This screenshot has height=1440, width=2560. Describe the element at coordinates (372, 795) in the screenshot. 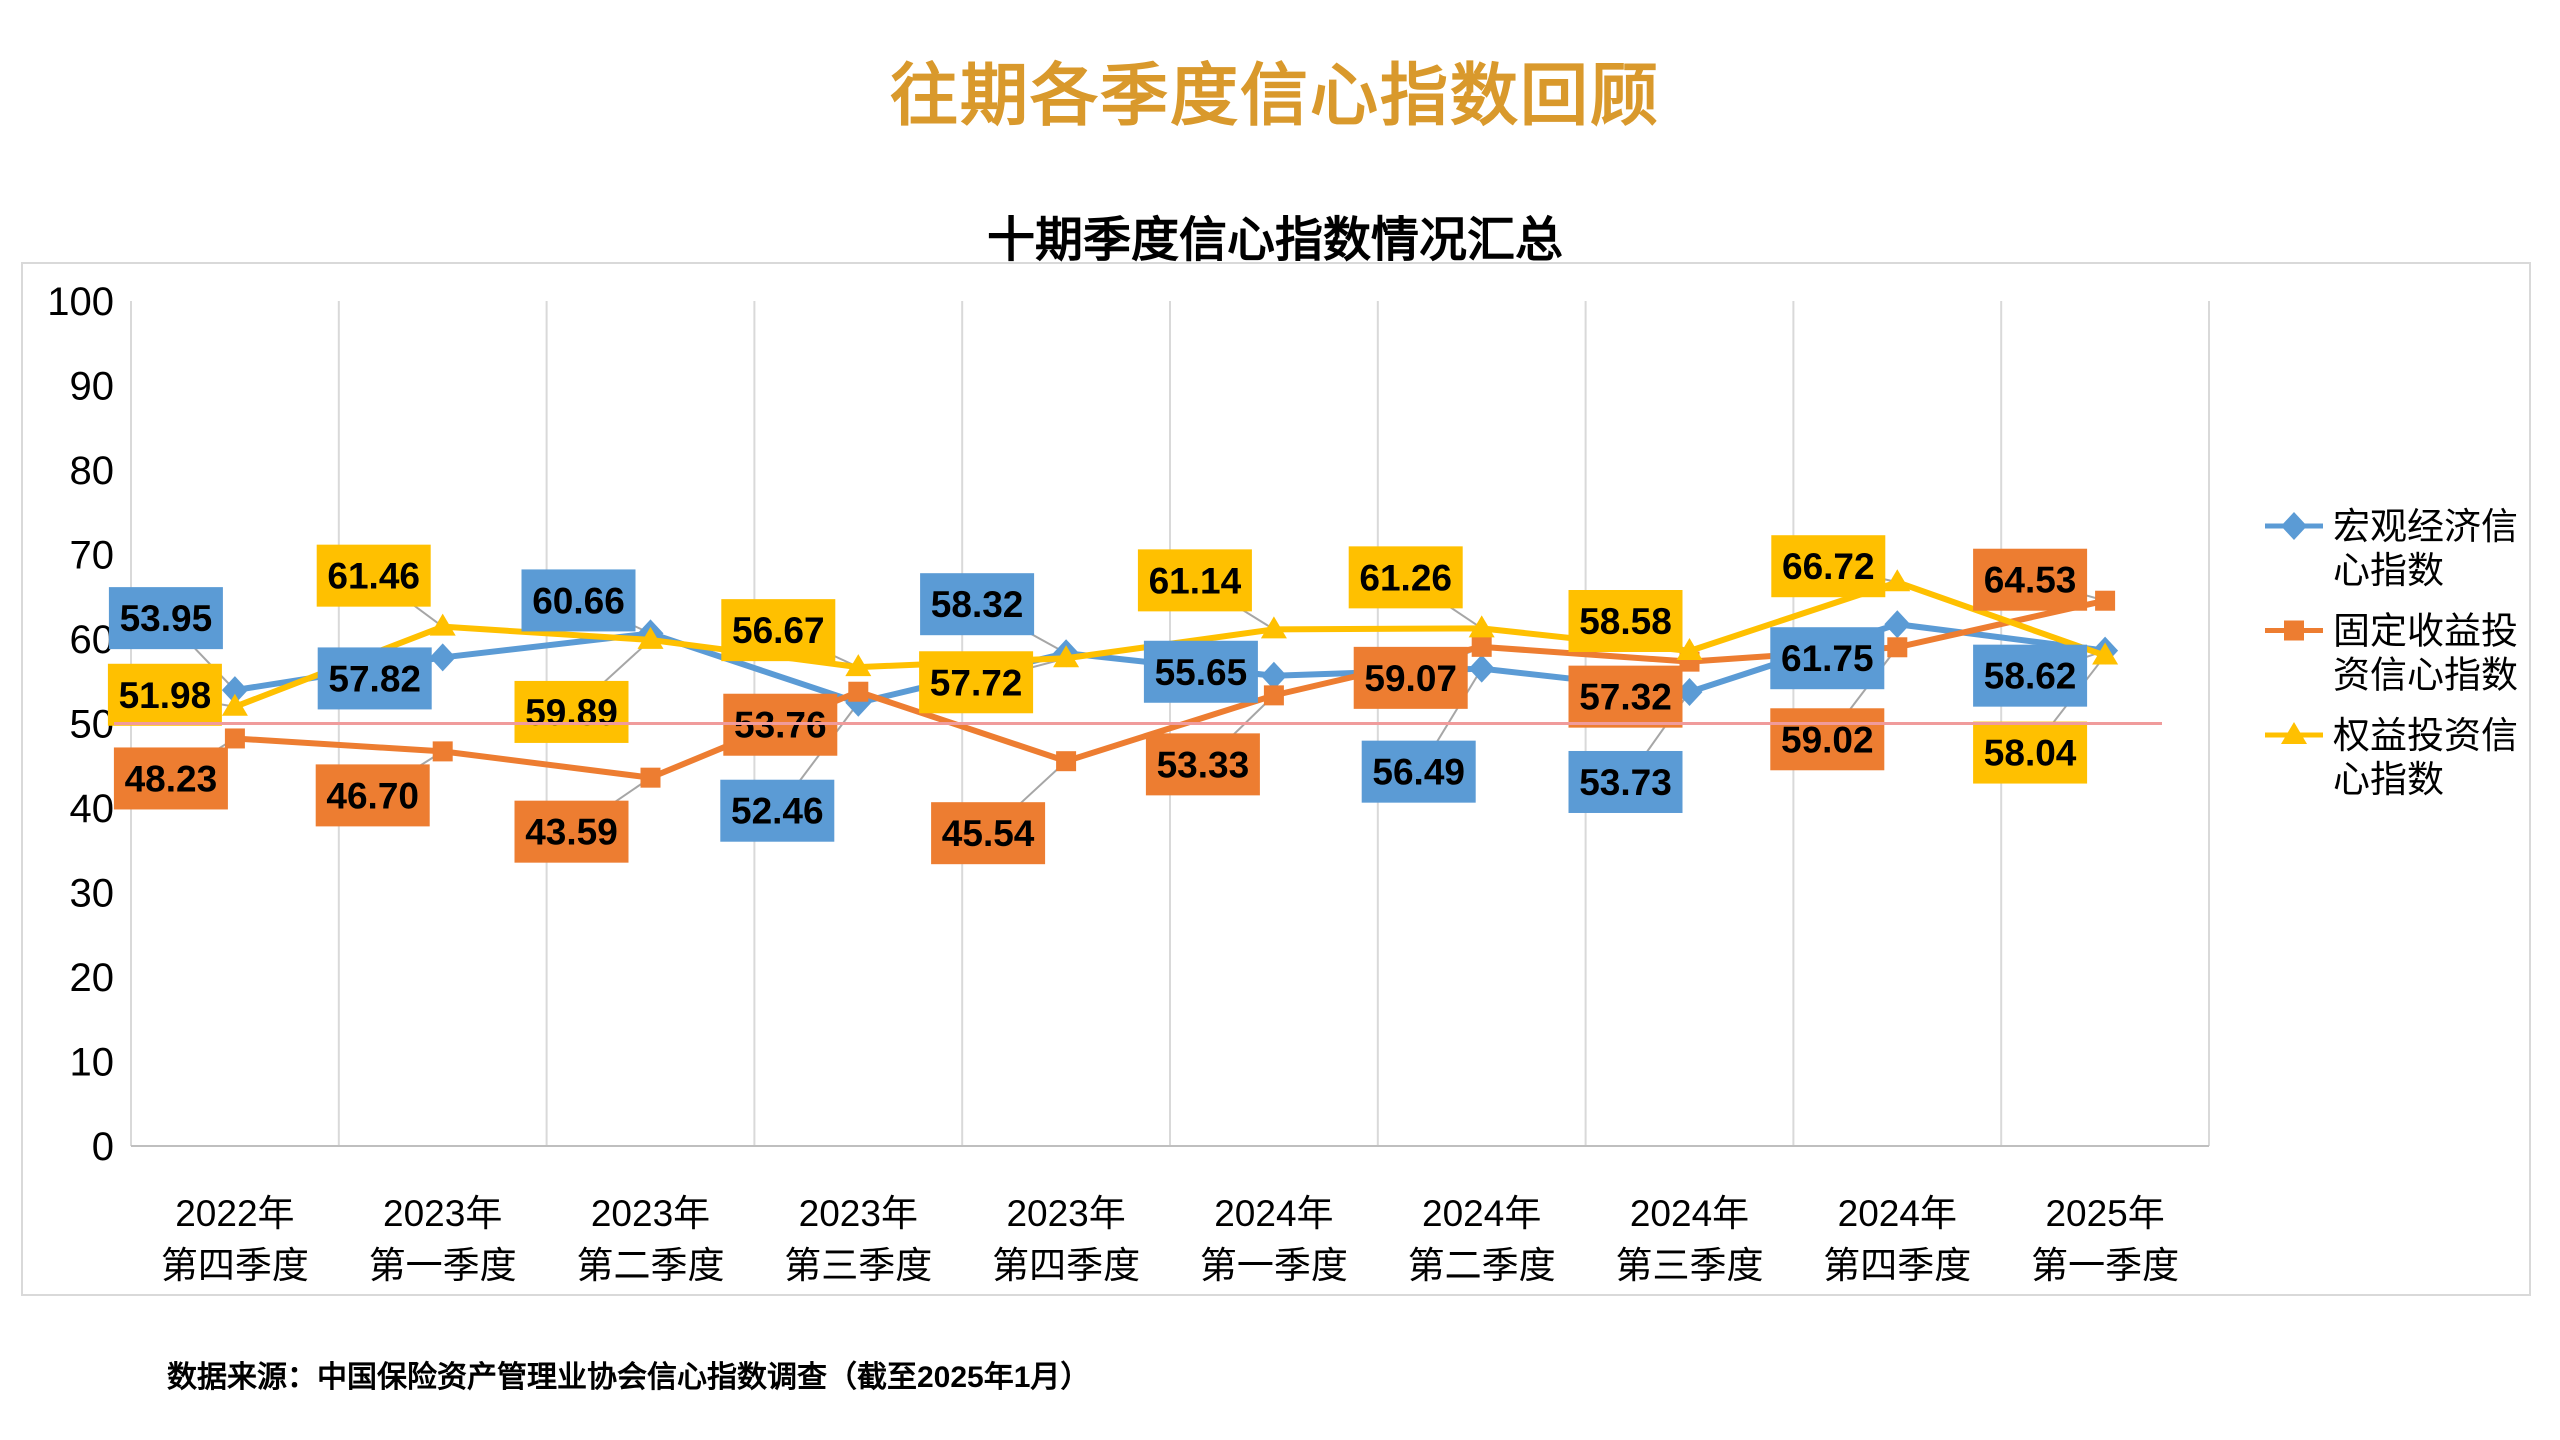

I see `svg-text: 46.70` at that location.